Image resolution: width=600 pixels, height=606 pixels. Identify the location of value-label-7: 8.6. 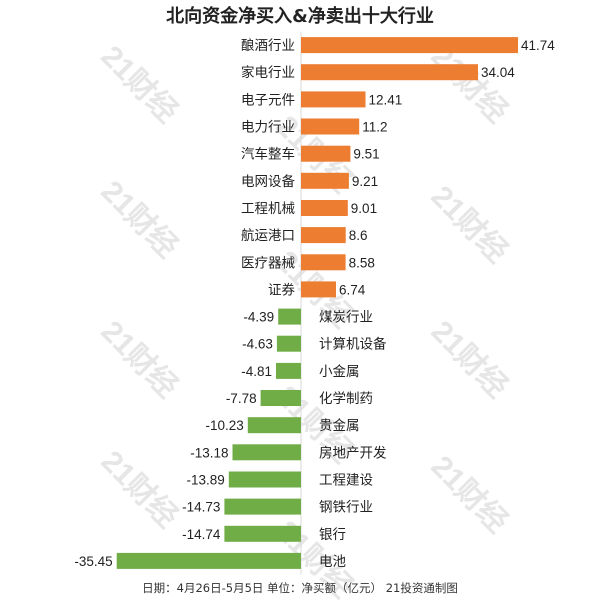
(358, 235).